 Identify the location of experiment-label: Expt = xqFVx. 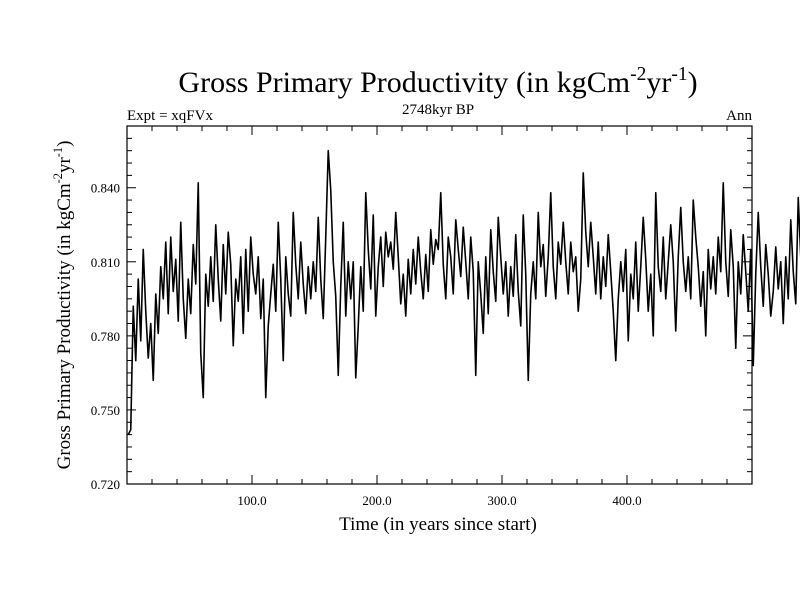
(170, 116).